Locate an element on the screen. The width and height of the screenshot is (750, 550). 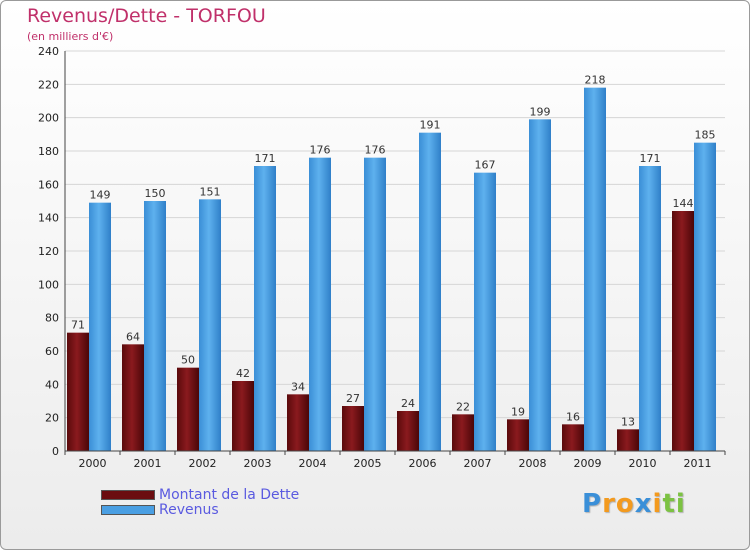
data-label-dette: 24 is located at coordinates (408, 403).